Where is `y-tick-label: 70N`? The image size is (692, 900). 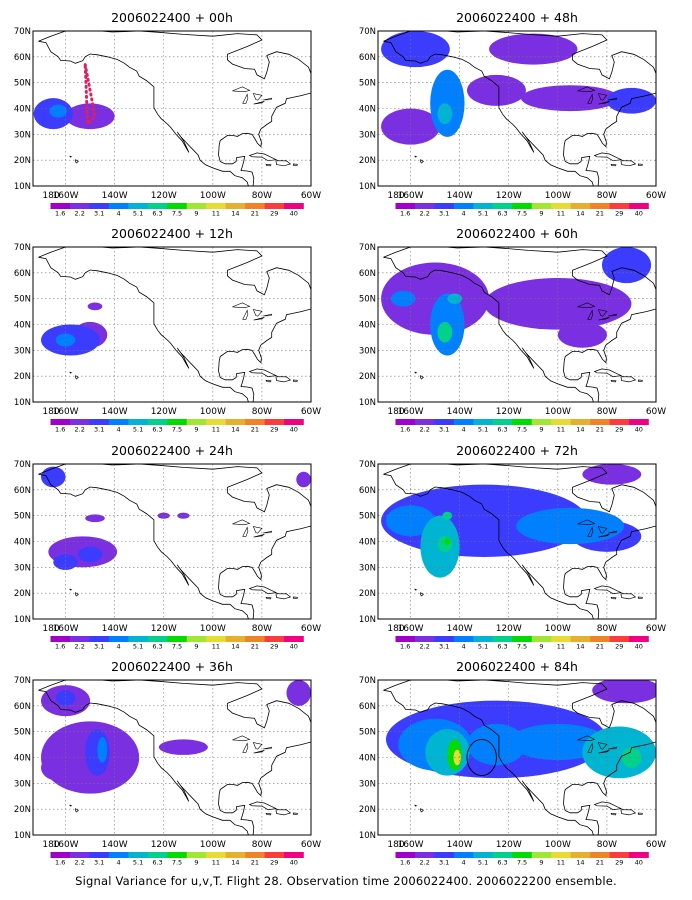 y-tick-label: 70N is located at coordinates (22, 681).